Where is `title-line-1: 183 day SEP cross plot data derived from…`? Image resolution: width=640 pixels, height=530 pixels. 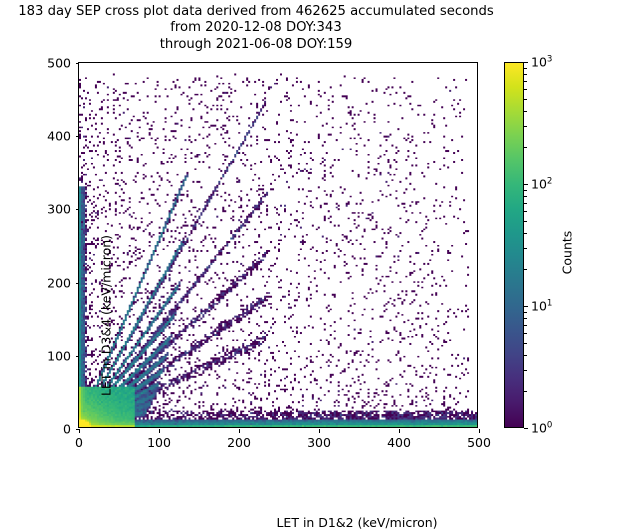 title-line-1: 183 day SEP cross plot data derived from… is located at coordinates (256, 11).